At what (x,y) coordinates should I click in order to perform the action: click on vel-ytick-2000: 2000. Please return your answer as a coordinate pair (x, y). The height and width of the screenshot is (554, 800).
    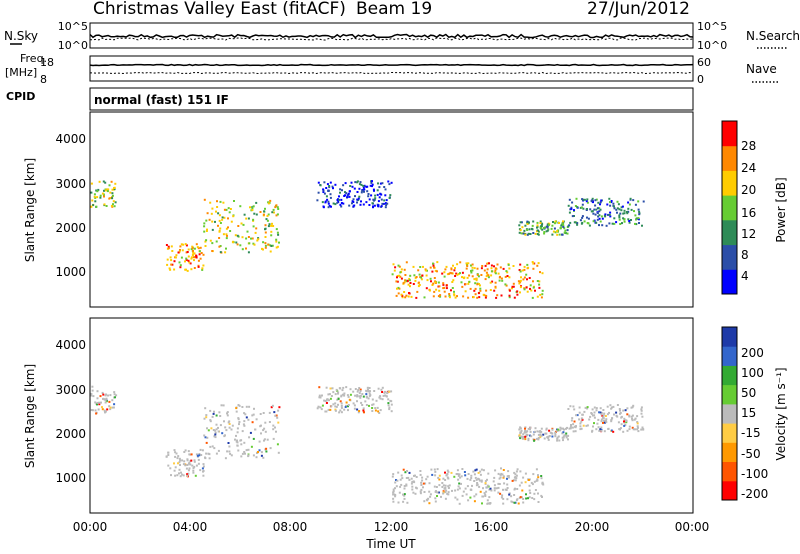
    Looking at the image, I should click on (70, 434).